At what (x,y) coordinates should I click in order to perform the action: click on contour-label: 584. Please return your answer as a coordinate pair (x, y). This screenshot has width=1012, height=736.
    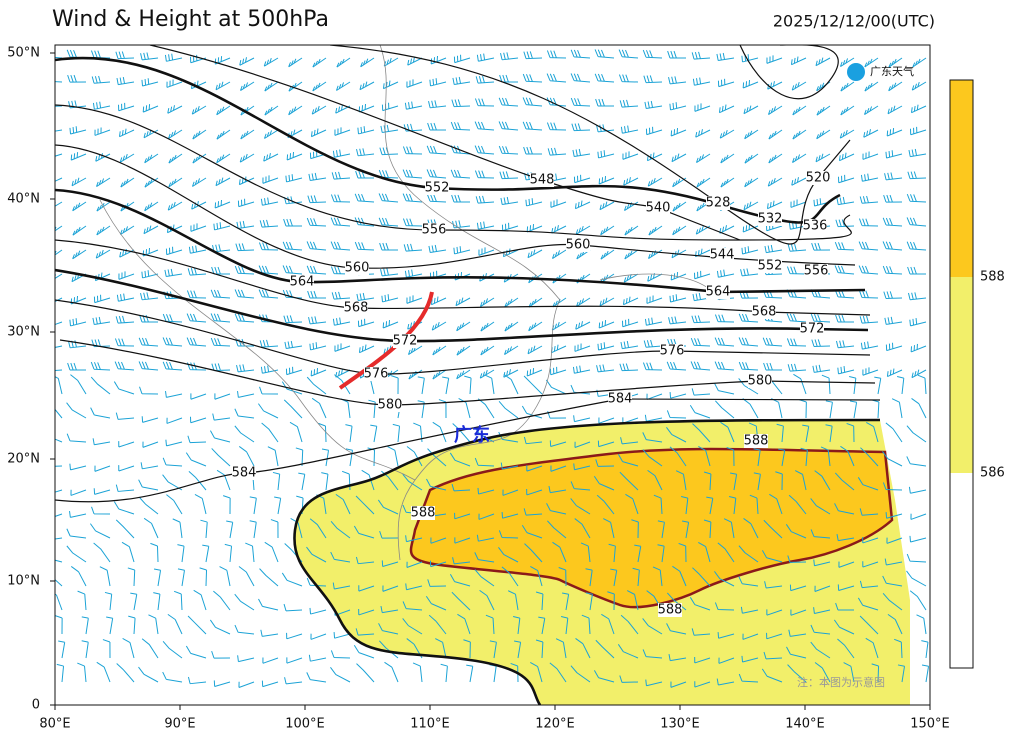
    Looking at the image, I should click on (620, 399).